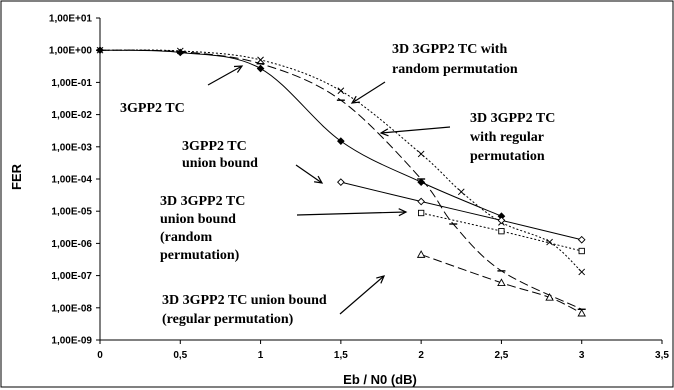 The width and height of the screenshot is (674, 390). Describe the element at coordinates (16, 176) in the screenshot. I see `y-axis-title: FER` at that location.